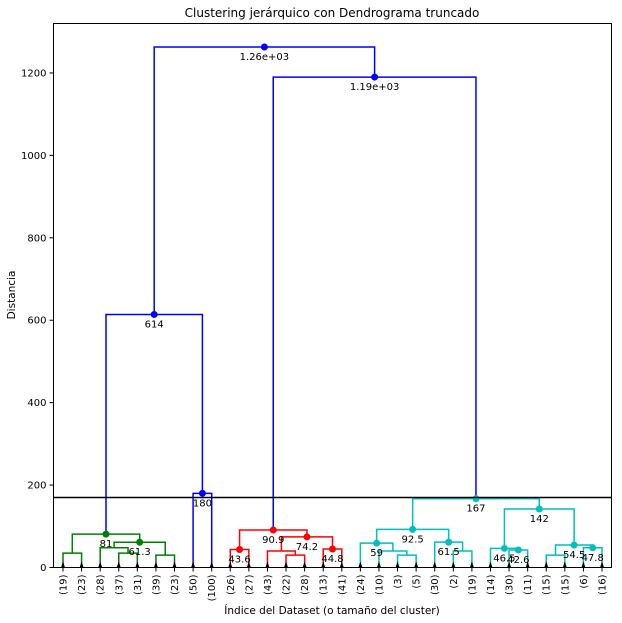 Image resolution: width=622 pixels, height=623 pixels. What do you see at coordinates (398, 581) in the screenshot?
I see `x-leaf-label: (3)` at bounding box center [398, 581].